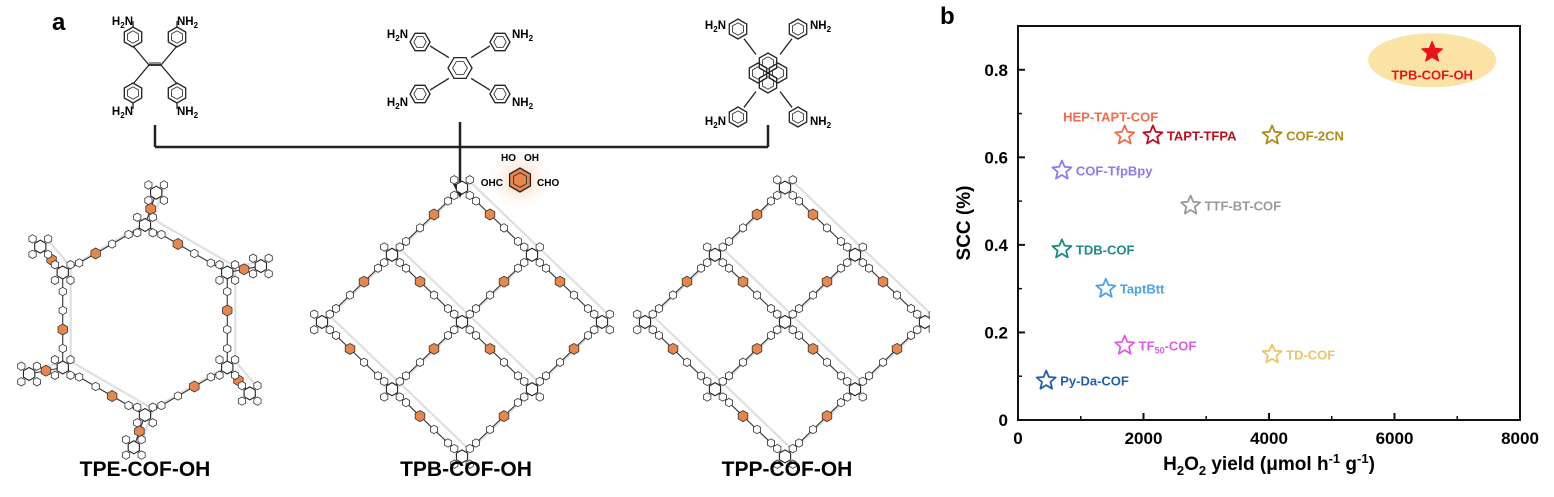 Image resolution: width=1554 pixels, height=497 pixels. I want to click on y-tick-label: 0.6, so click(996, 157).